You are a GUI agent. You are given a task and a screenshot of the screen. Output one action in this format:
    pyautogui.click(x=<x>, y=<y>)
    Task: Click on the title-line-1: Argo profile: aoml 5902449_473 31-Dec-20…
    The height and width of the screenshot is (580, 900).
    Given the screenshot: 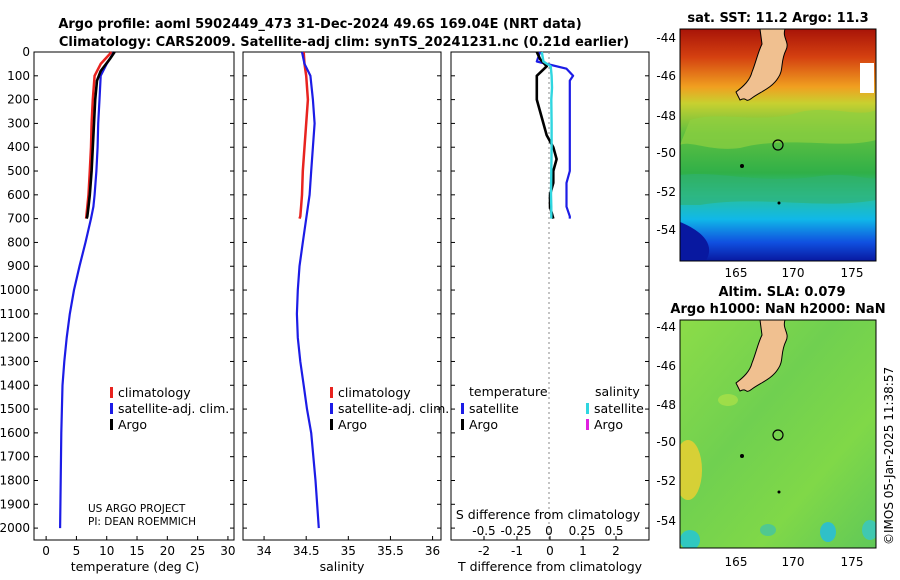 What is the action you would take?
    pyautogui.click(x=319, y=24)
    